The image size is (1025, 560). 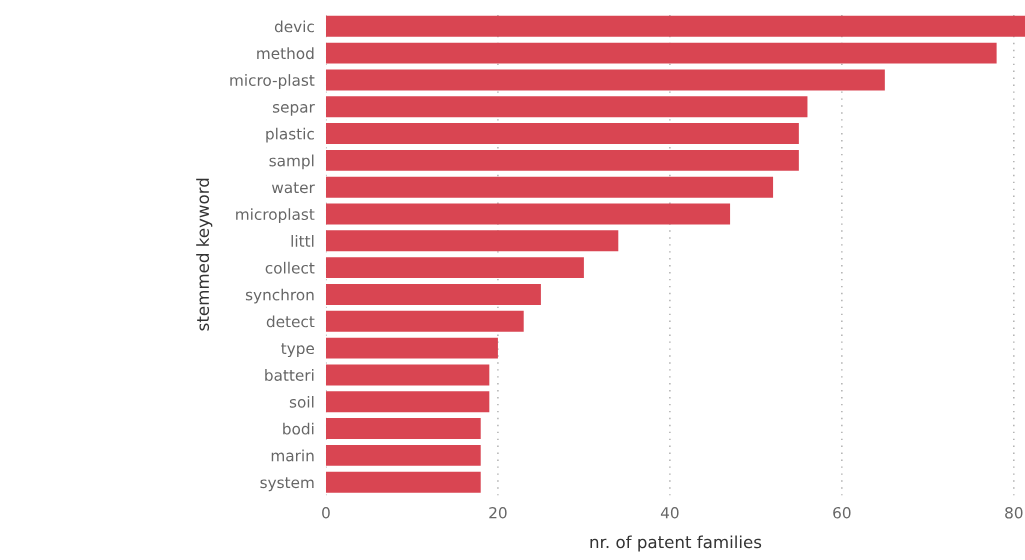 I want to click on y-tick-label: method, so click(x=285, y=53).